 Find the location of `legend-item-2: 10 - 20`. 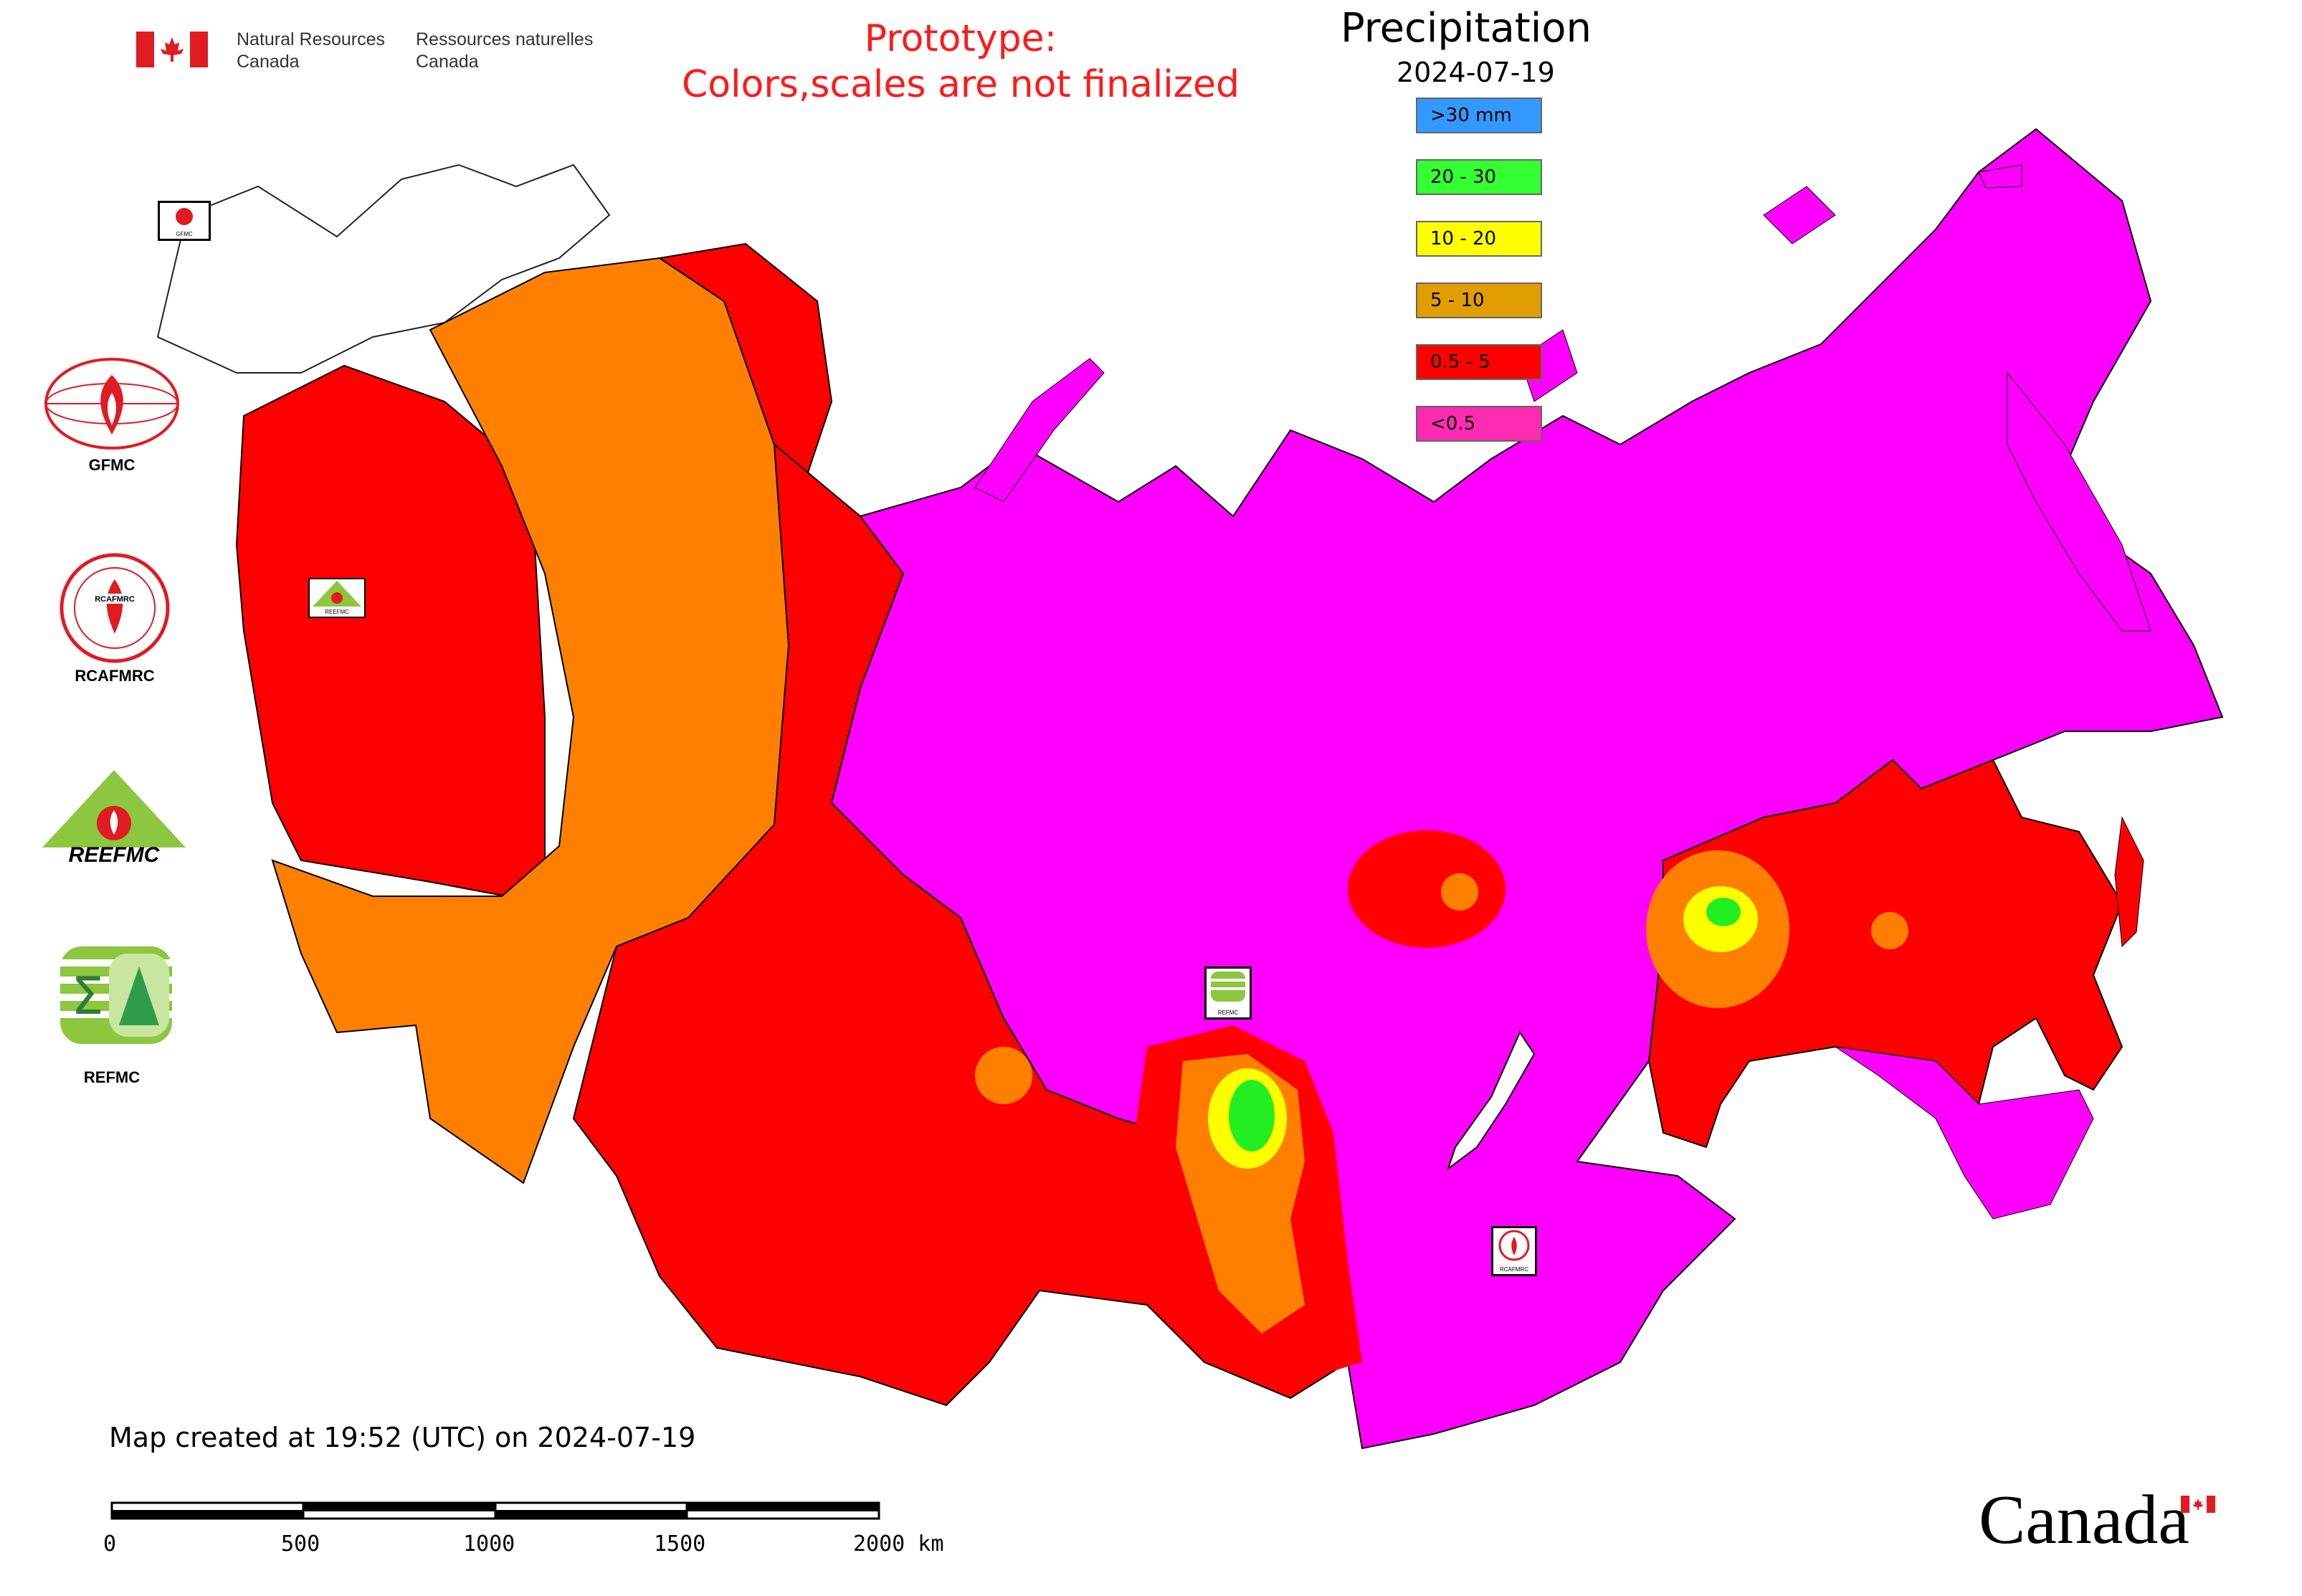

legend-item-2: 10 - 20 is located at coordinates (1479, 239).